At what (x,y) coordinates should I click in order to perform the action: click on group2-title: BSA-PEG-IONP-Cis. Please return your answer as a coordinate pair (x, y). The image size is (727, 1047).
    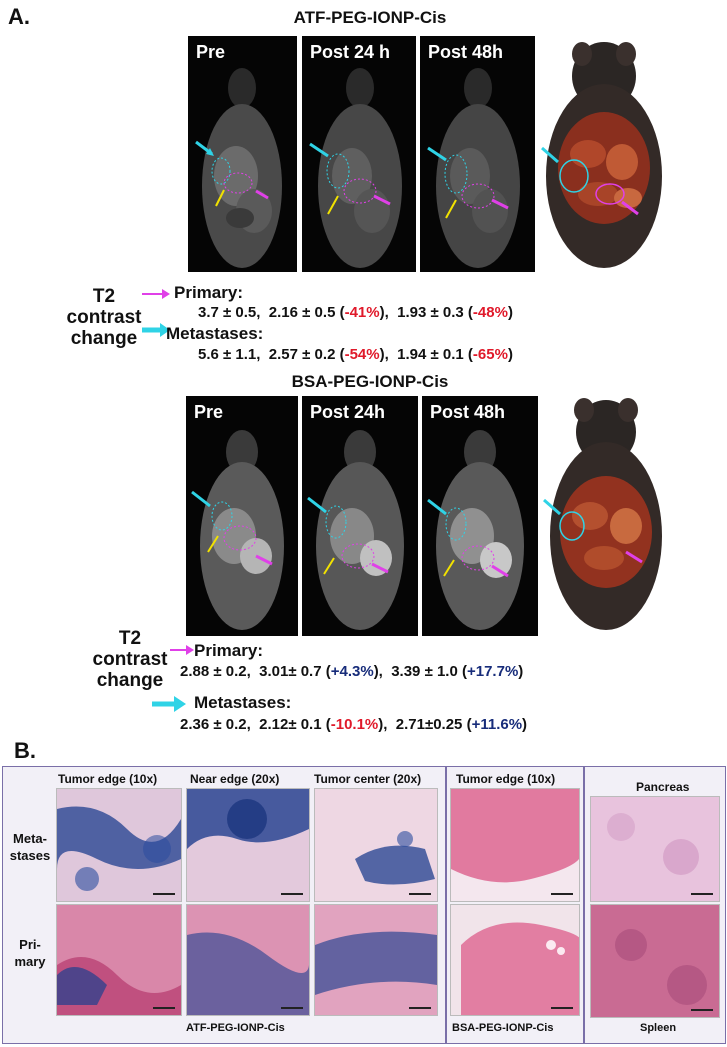
    Looking at the image, I should click on (370, 381).